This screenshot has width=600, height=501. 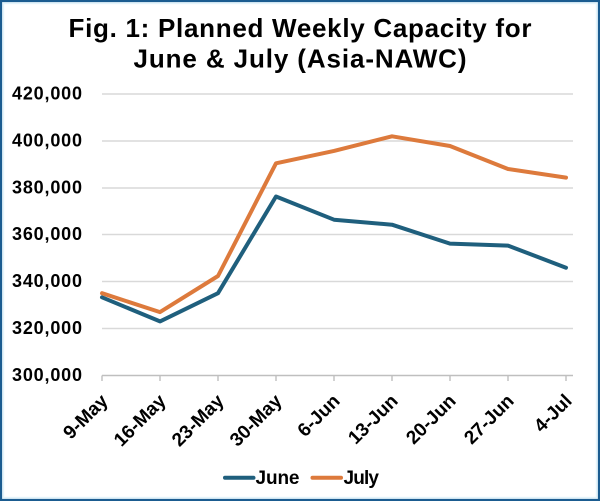 What do you see at coordinates (362, 478) in the screenshot?
I see `svg-text: July` at bounding box center [362, 478].